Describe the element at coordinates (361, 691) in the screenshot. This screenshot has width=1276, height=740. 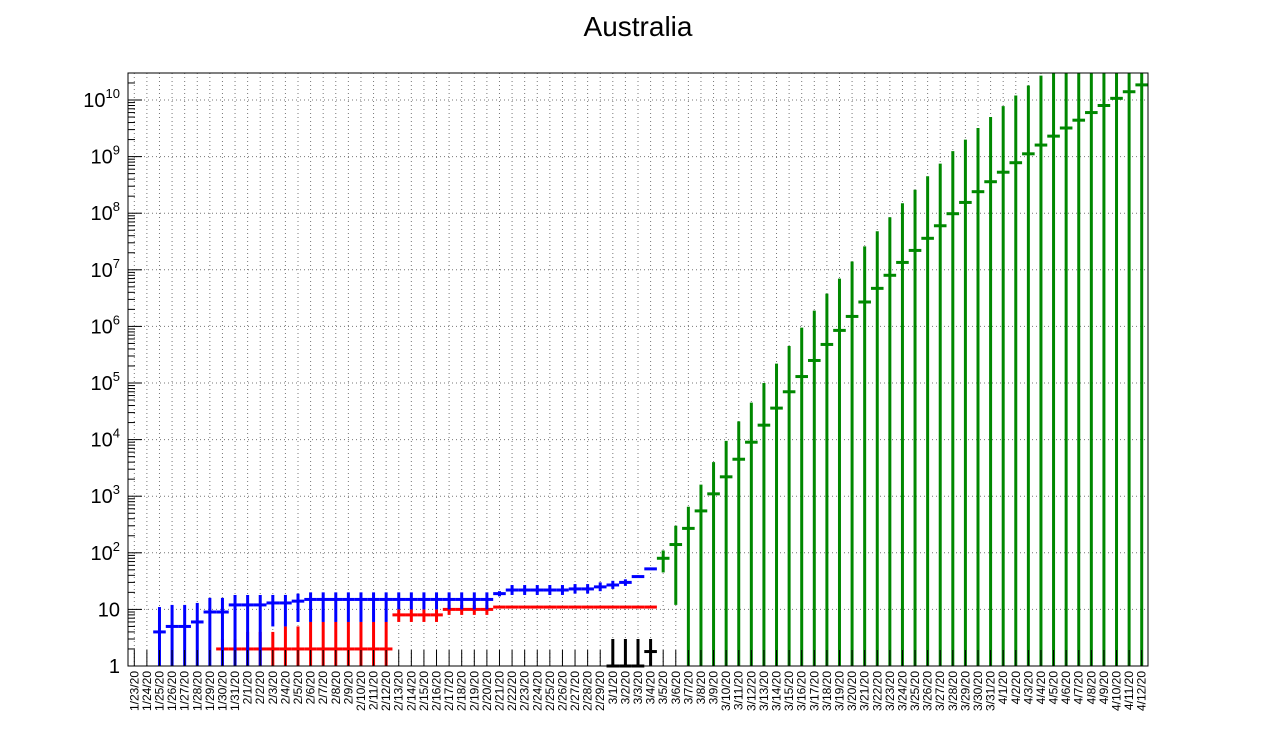
I see `x-tick-label: 2/10/20` at that location.